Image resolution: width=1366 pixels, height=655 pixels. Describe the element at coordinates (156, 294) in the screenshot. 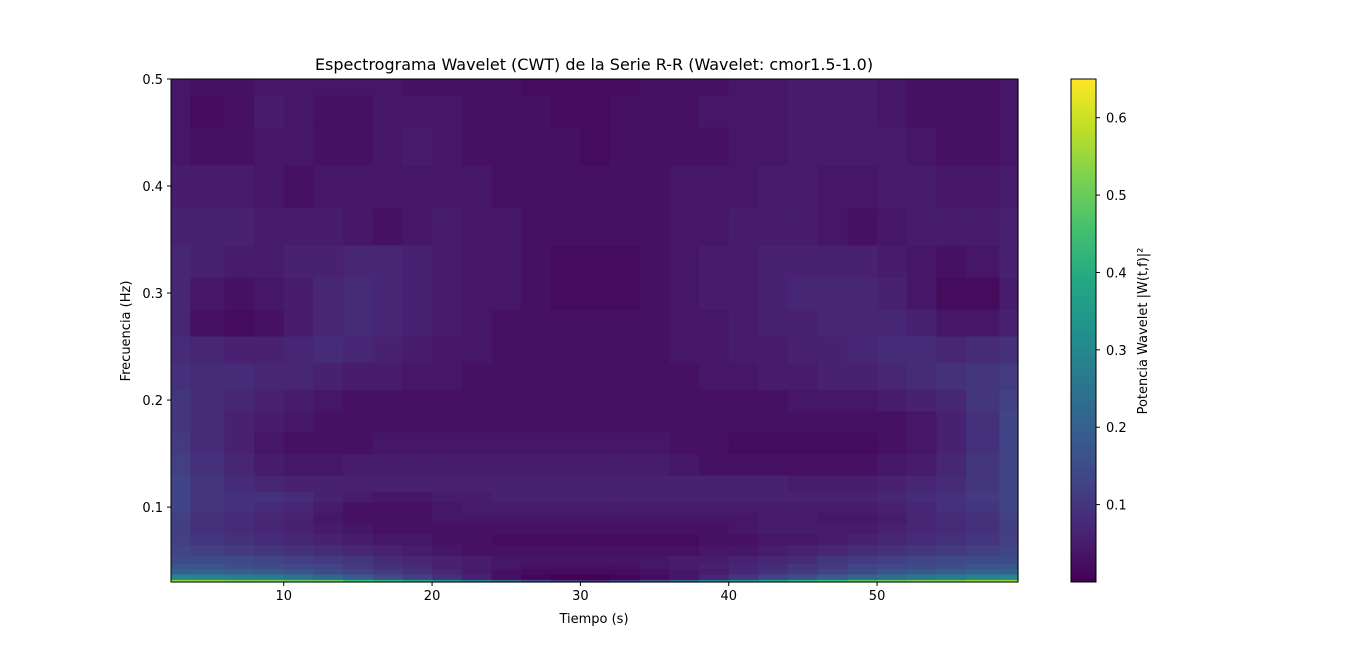

I see `y-axis: 0.1 0.2 0.3 0.4 0.5` at that location.